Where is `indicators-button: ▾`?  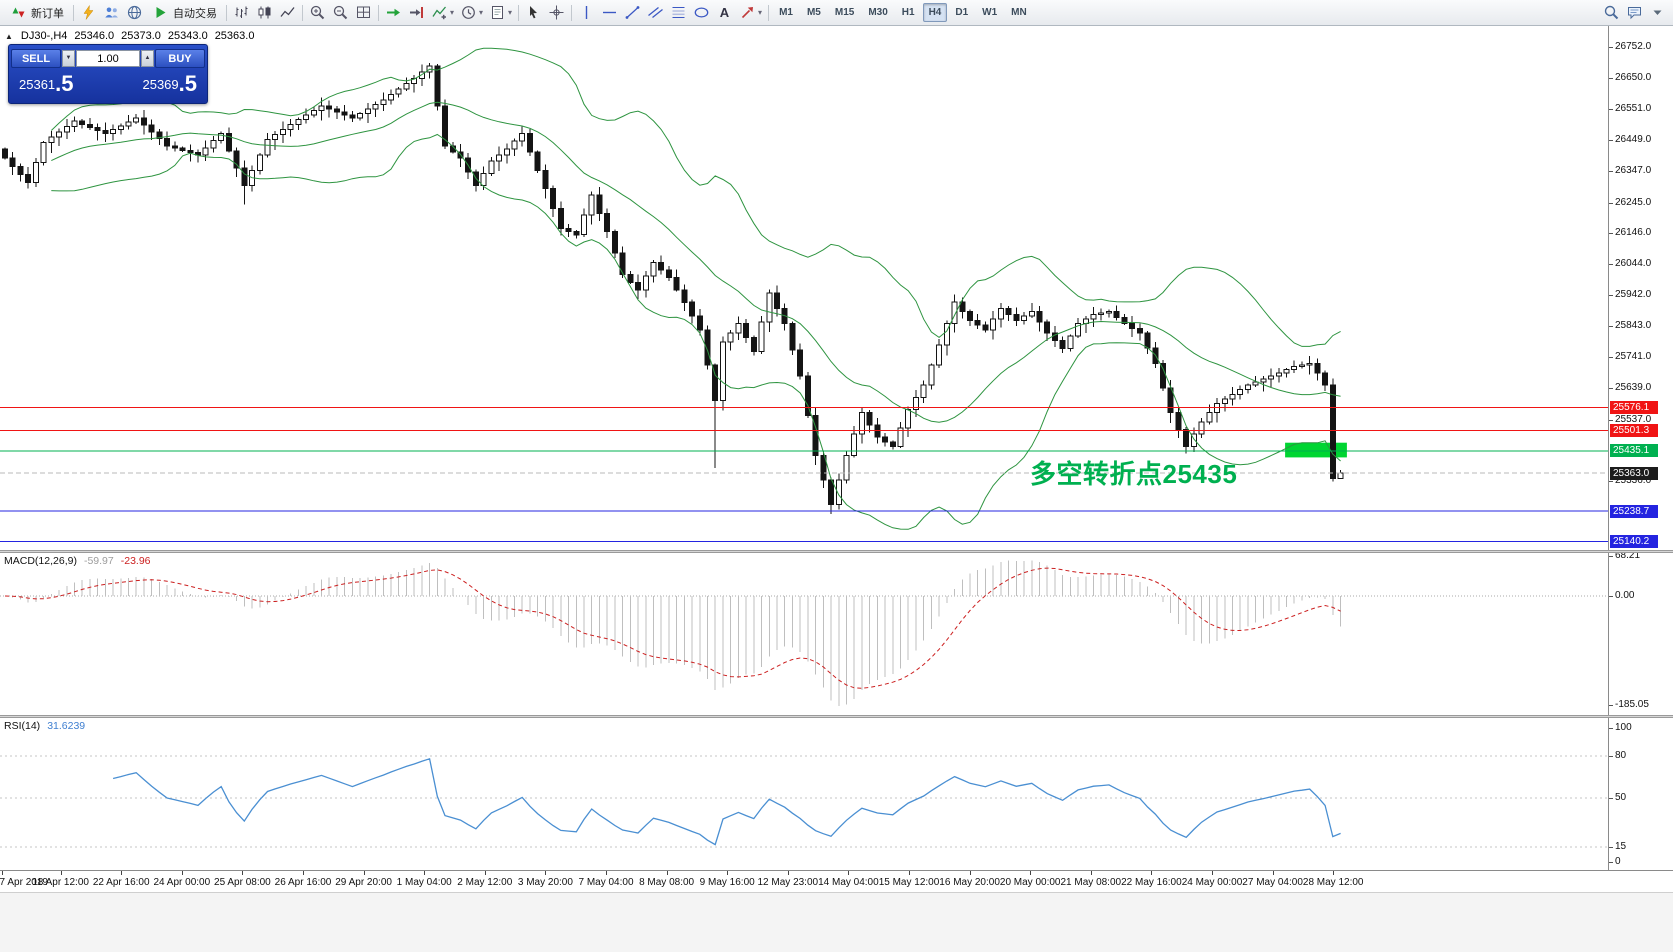 indicators-button: ▾ is located at coordinates (442, 13).